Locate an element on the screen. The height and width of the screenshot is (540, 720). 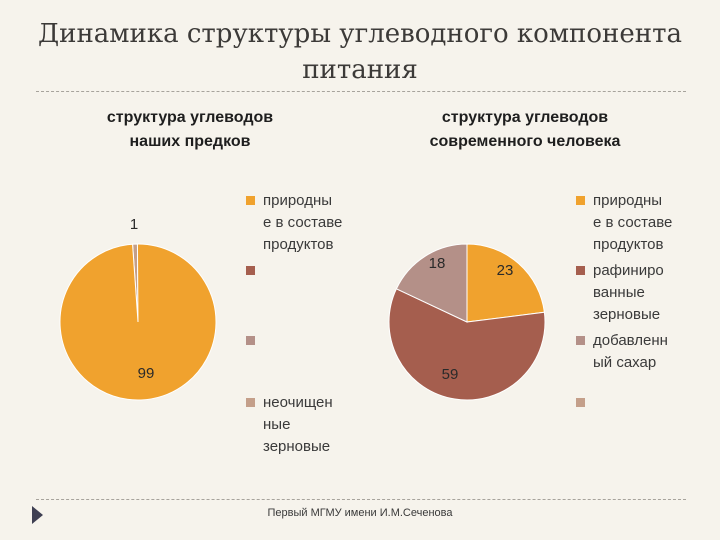
nav-arrow-icon is located at coordinates (37, 515).